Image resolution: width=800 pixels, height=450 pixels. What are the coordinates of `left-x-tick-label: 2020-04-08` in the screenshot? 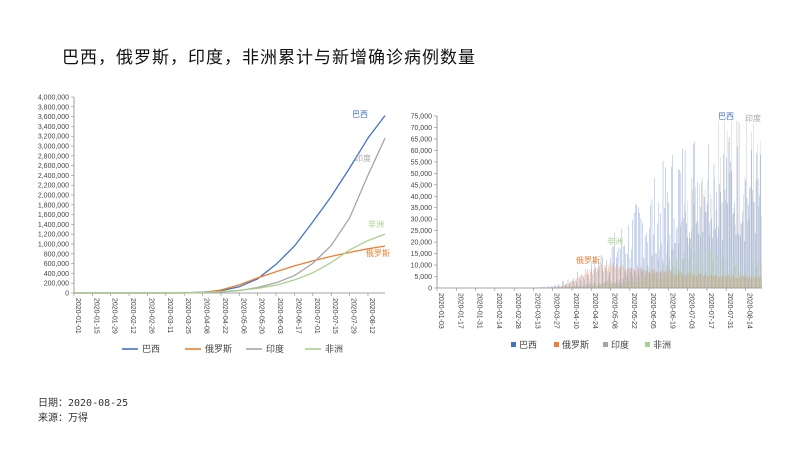 It's located at (206, 316).